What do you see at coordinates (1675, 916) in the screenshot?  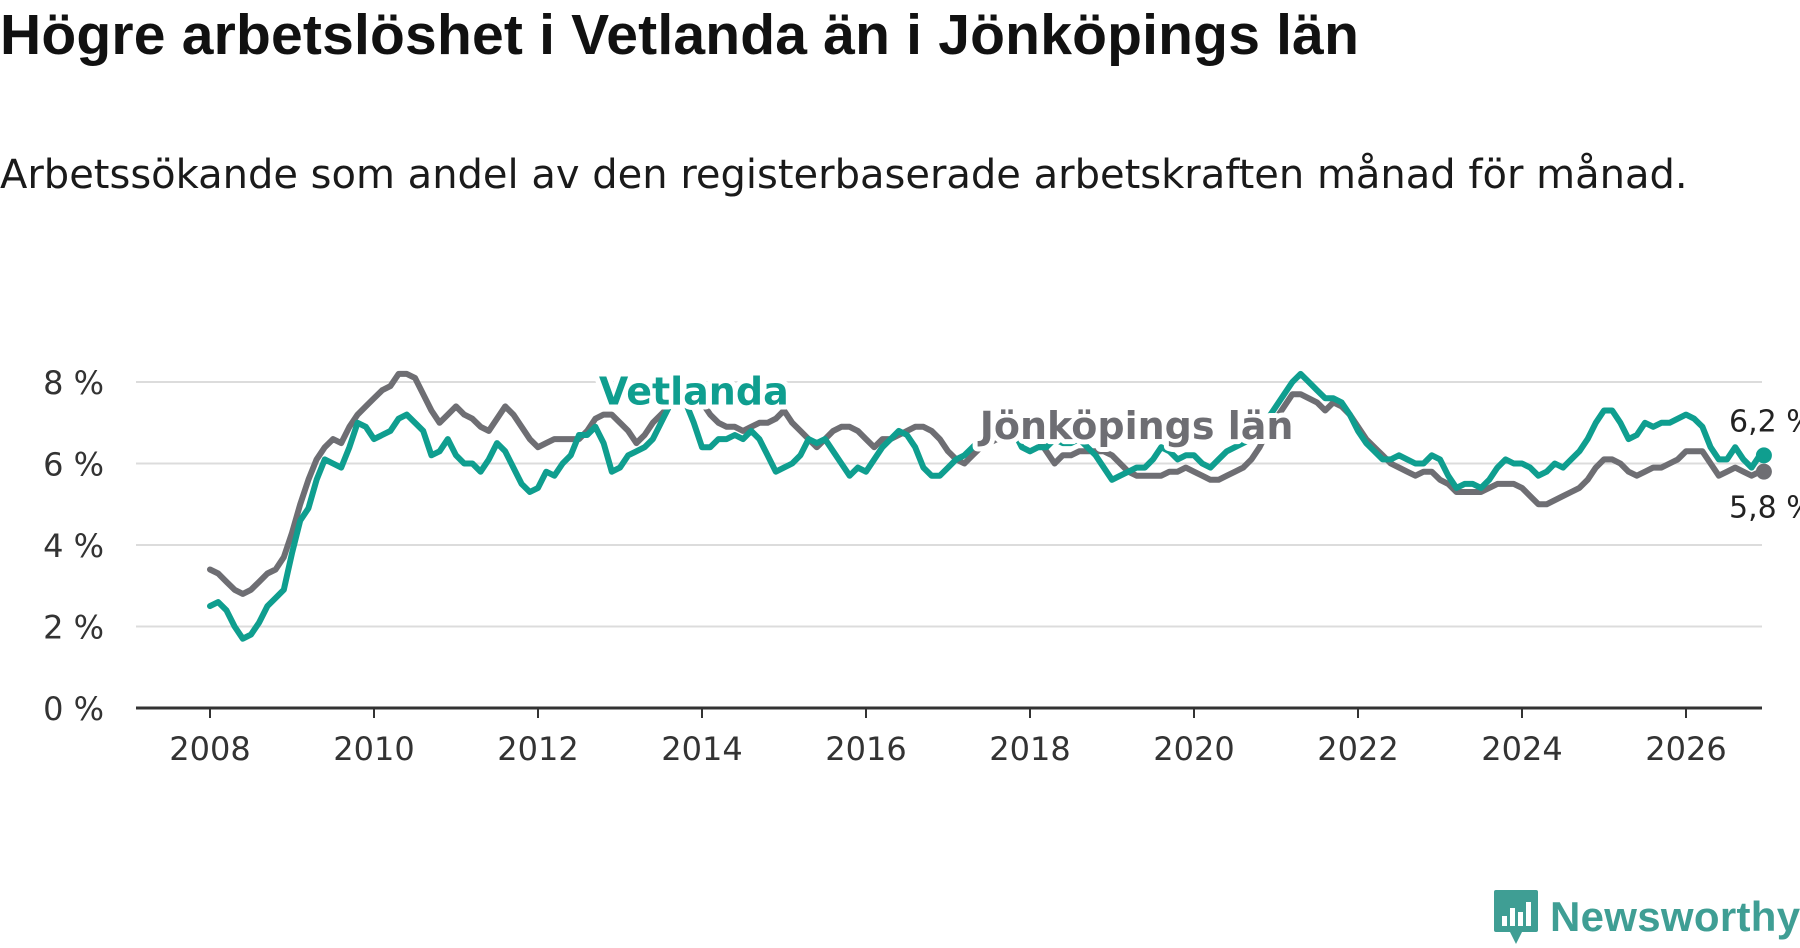 I see `newsworthy-logo-text: Newsworthy` at bounding box center [1675, 916].